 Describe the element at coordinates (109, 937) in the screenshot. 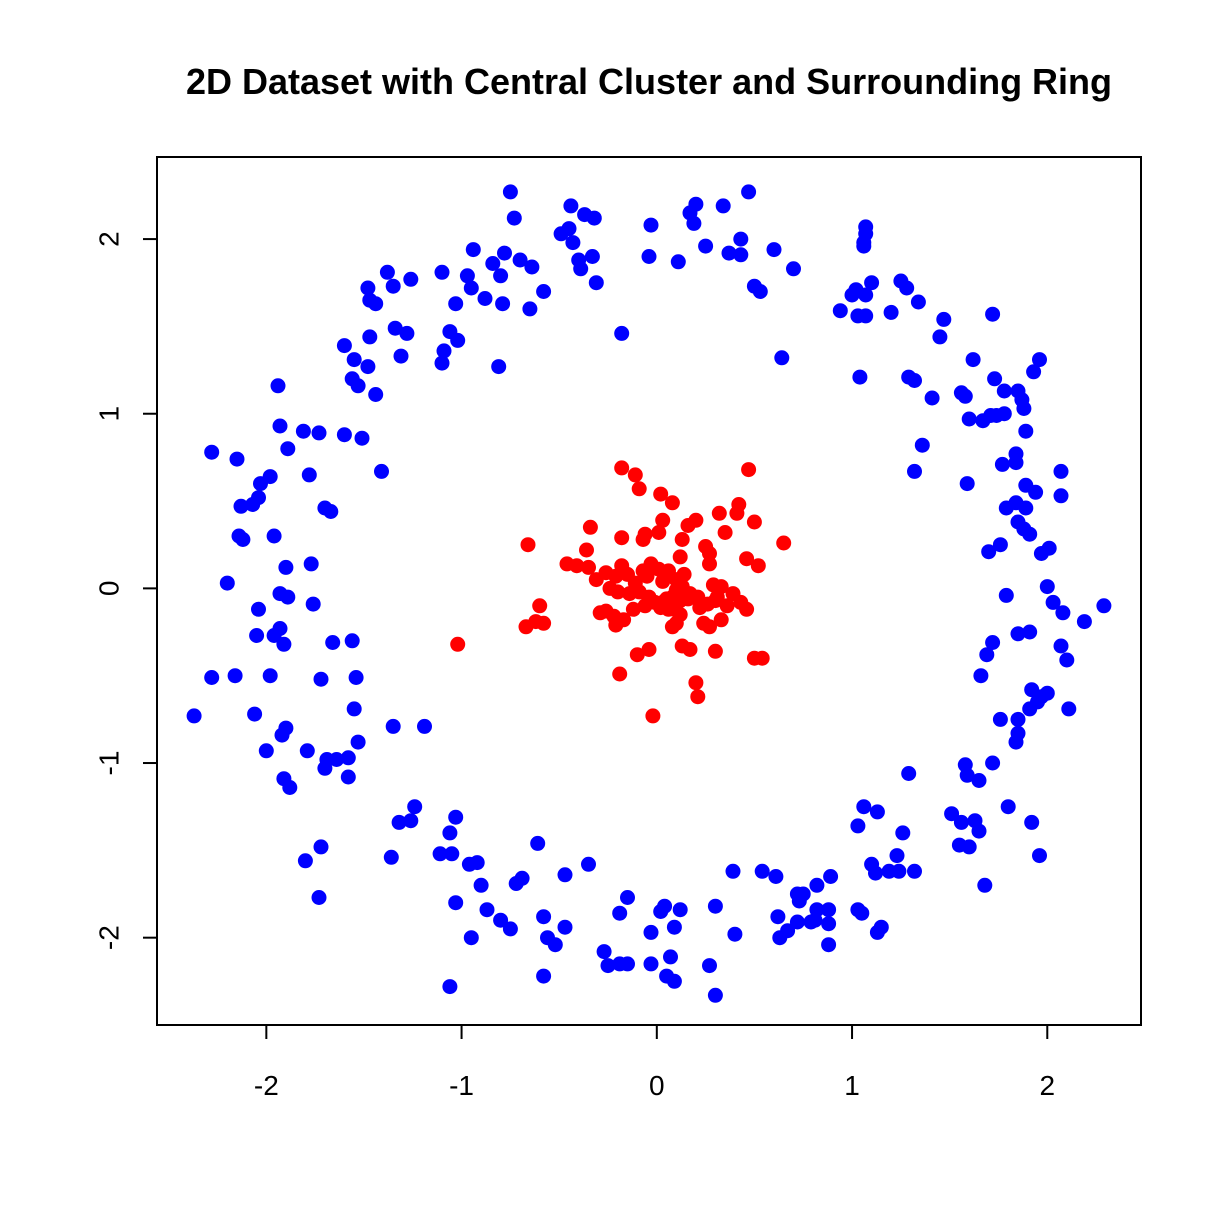

I see `y-tick-label: -2` at that location.